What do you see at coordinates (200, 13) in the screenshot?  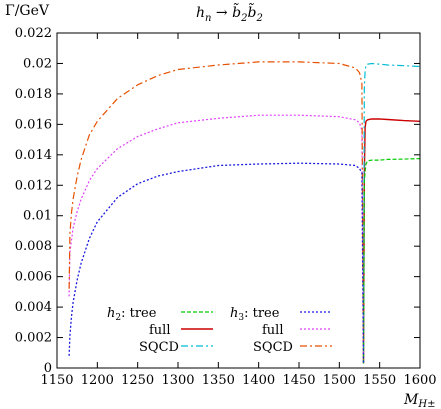 I see `title-h: h` at bounding box center [200, 13].